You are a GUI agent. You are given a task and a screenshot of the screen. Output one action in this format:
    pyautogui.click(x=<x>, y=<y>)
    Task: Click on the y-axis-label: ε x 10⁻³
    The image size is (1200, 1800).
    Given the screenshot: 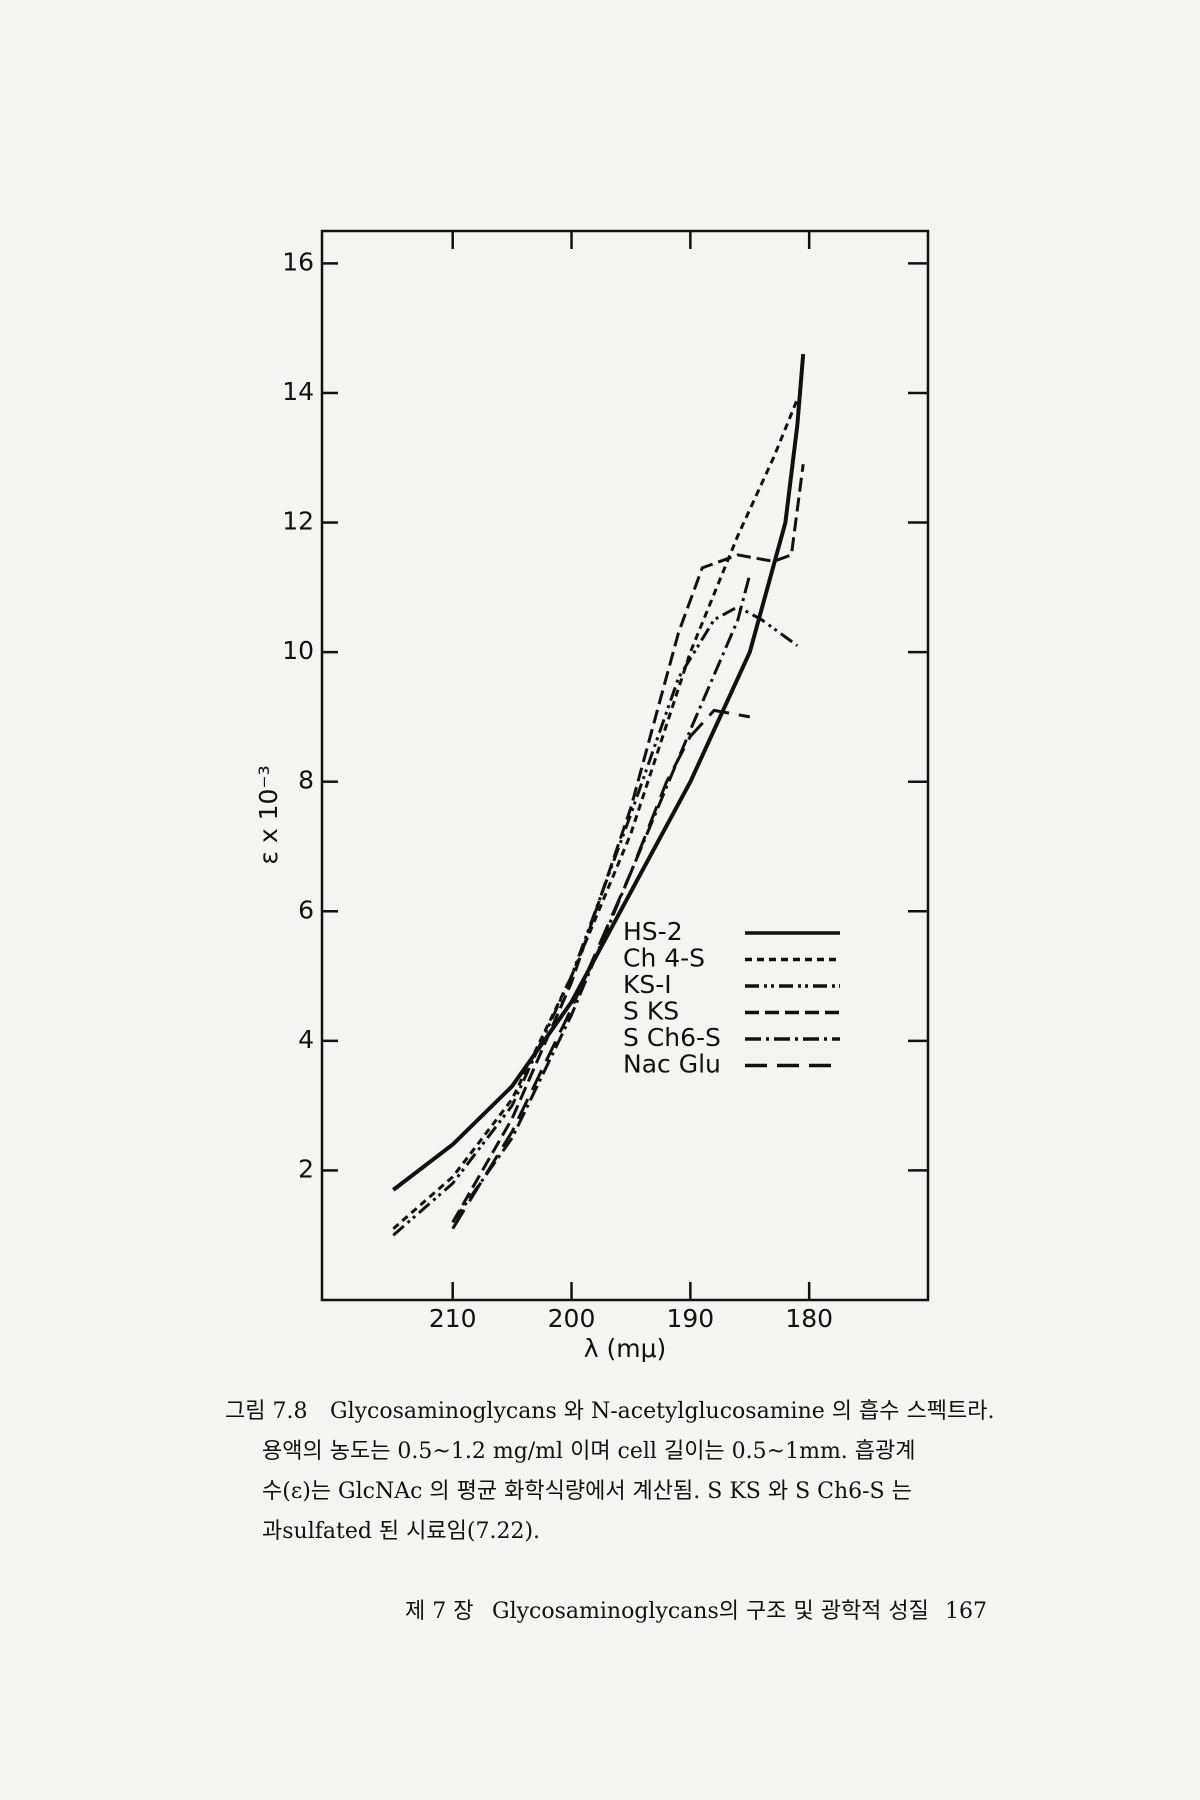 What is the action you would take?
    pyautogui.click(x=268, y=814)
    